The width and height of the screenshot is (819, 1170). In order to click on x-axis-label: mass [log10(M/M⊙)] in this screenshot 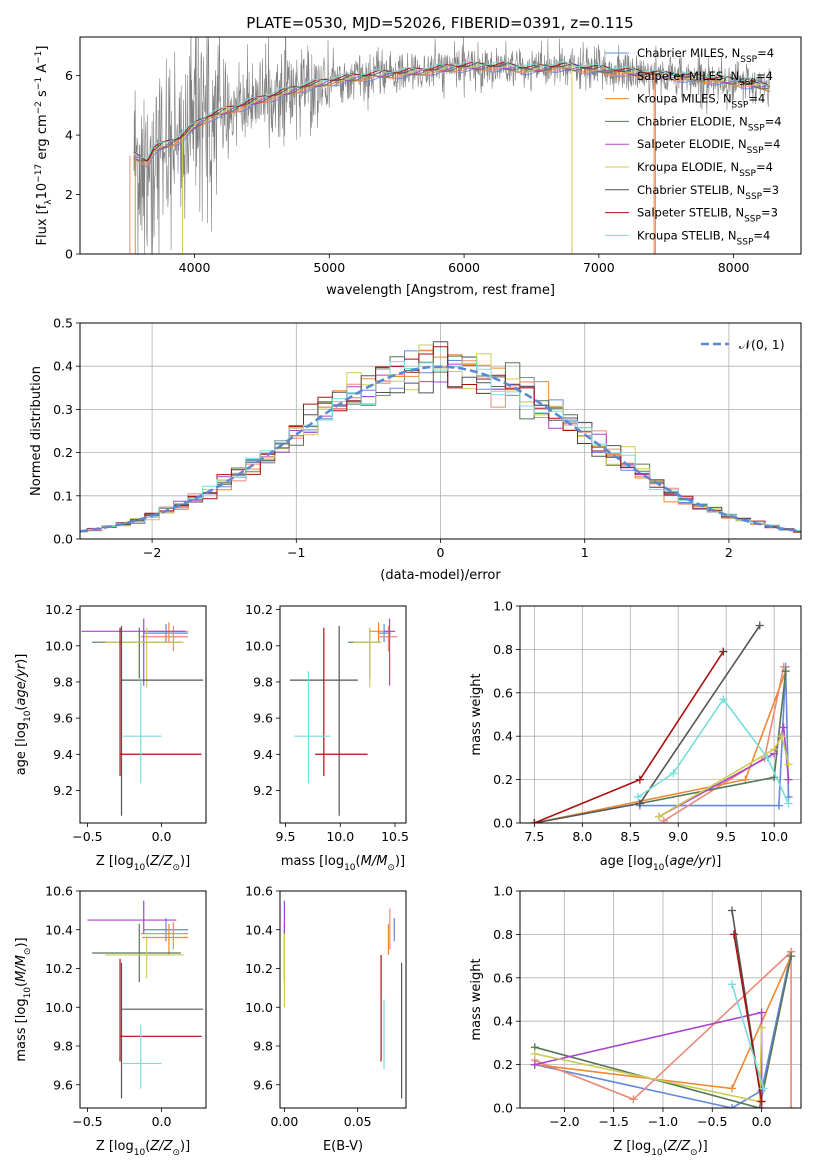, I will do `click(343, 863)`.